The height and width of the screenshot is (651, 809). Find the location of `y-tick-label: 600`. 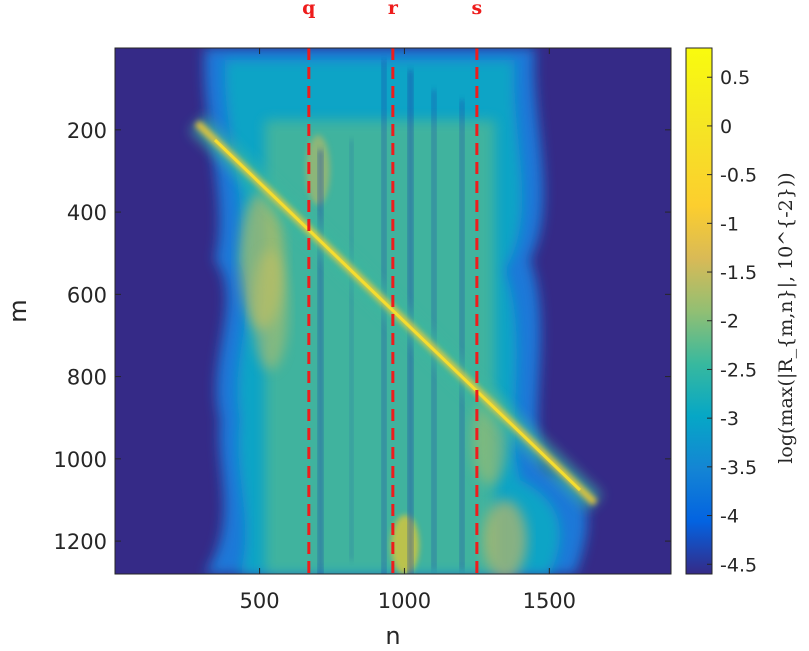

y-tick-label: 600 is located at coordinates (87, 295).